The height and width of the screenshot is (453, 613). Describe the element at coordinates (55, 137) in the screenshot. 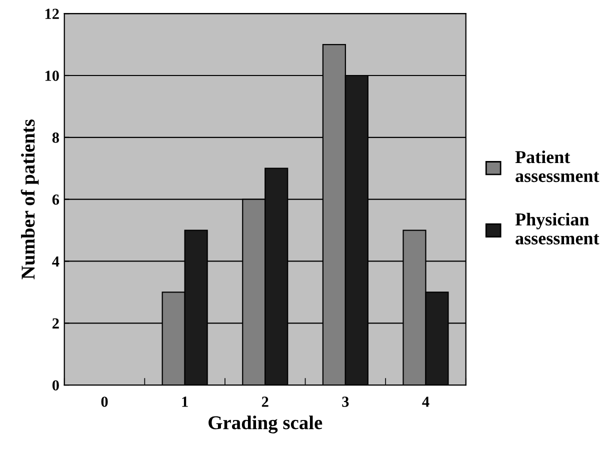

I see `y-tick-label: 8` at that location.